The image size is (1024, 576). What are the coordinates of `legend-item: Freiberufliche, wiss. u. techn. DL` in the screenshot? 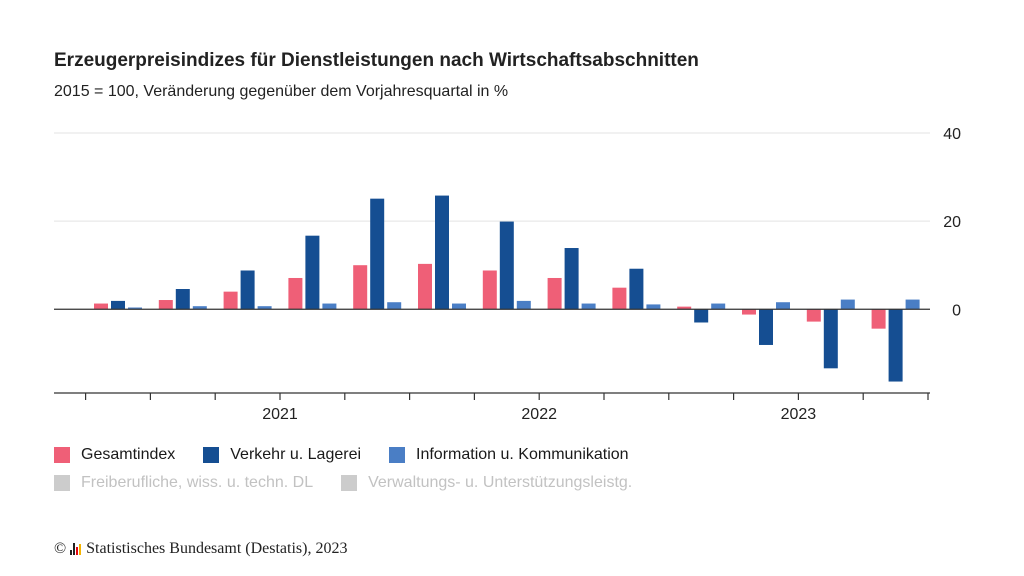 It's located at (183, 483).